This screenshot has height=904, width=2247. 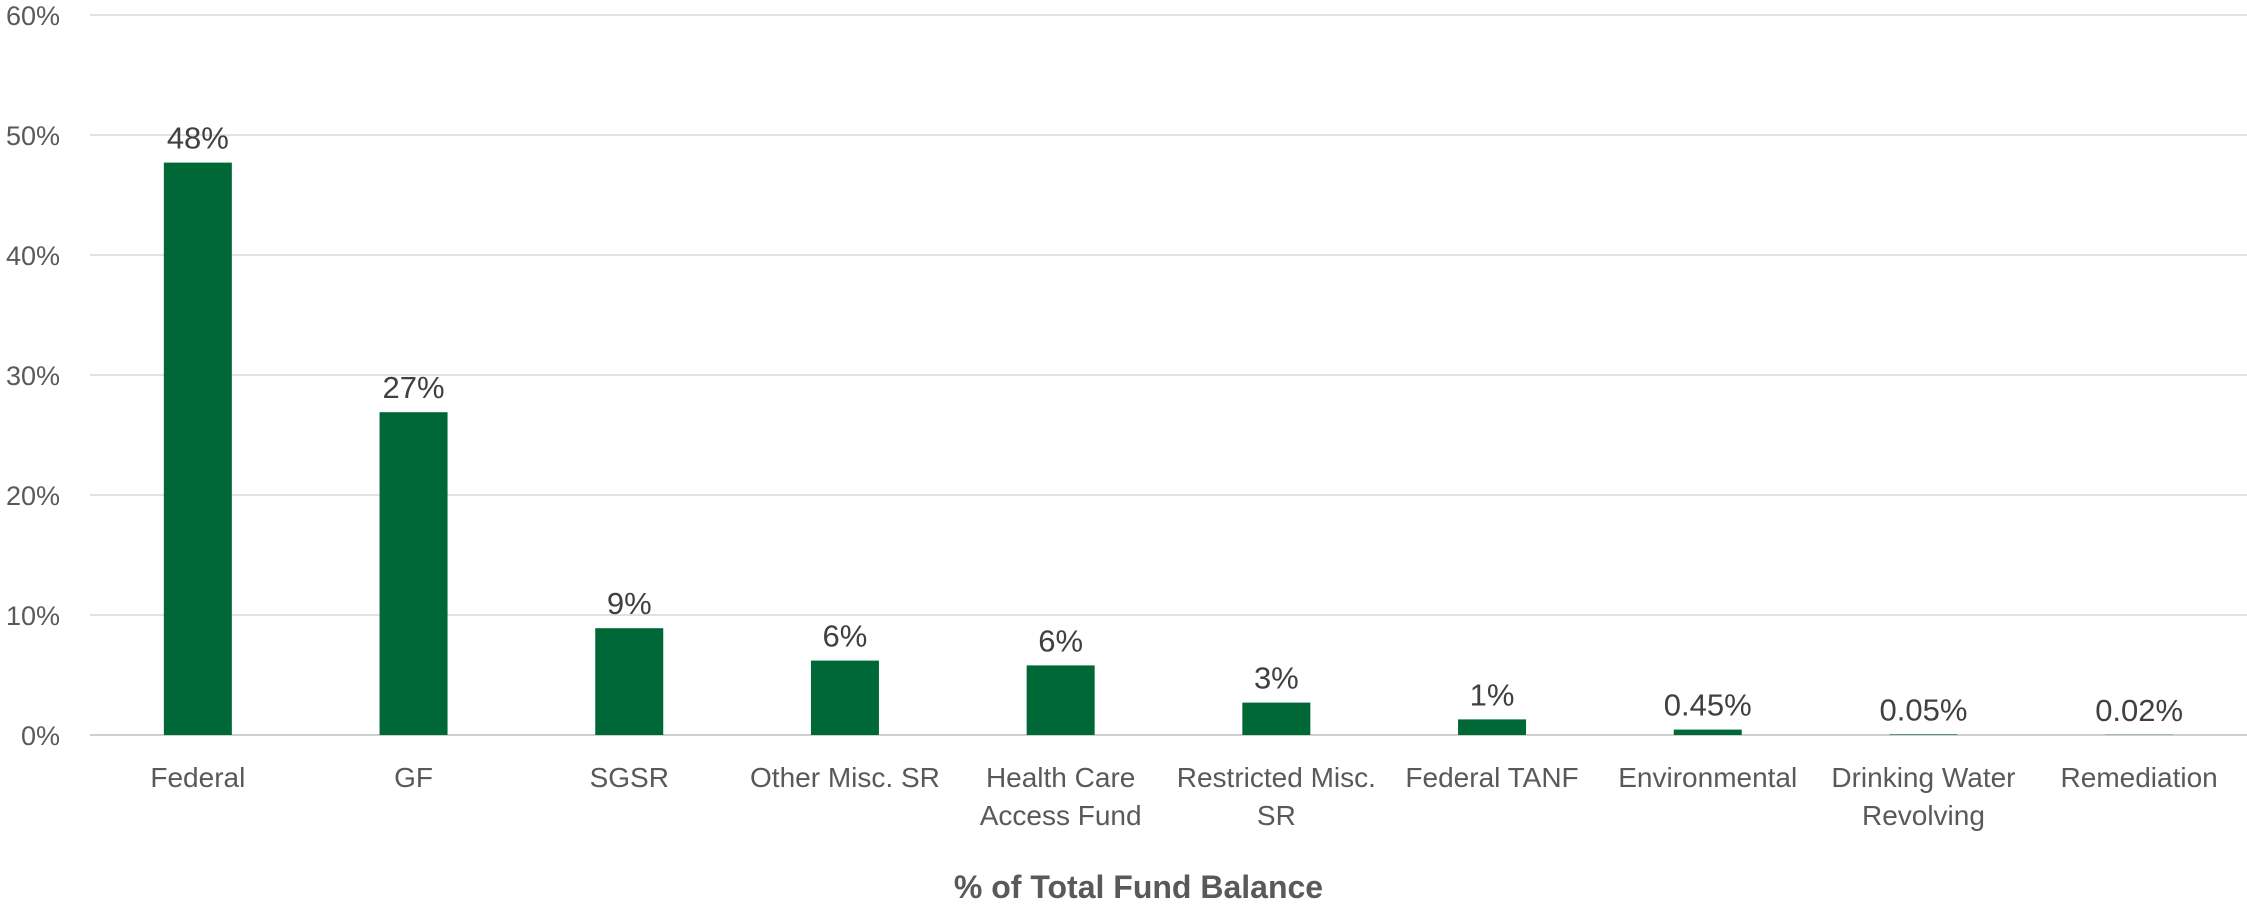 I want to click on y-tick-label: 20%, so click(x=33, y=496).